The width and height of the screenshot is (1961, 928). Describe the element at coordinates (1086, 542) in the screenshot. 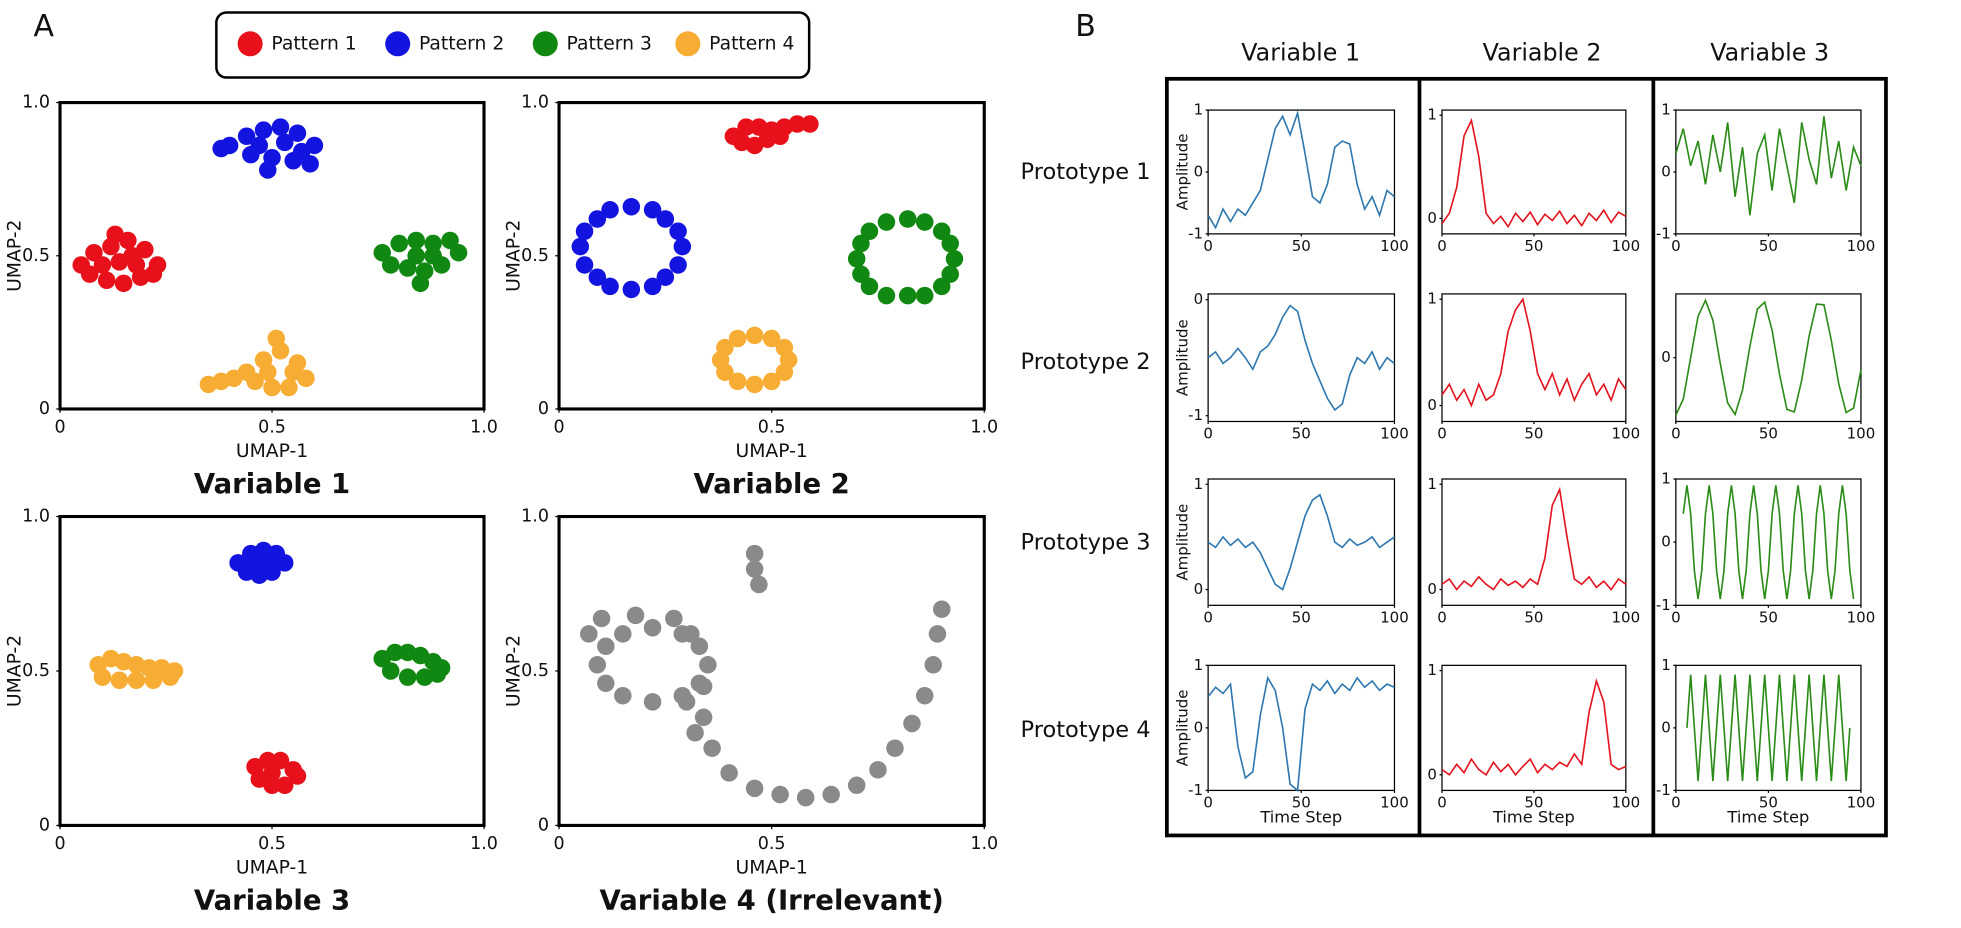

I see `row-label: Prototype 3` at that location.